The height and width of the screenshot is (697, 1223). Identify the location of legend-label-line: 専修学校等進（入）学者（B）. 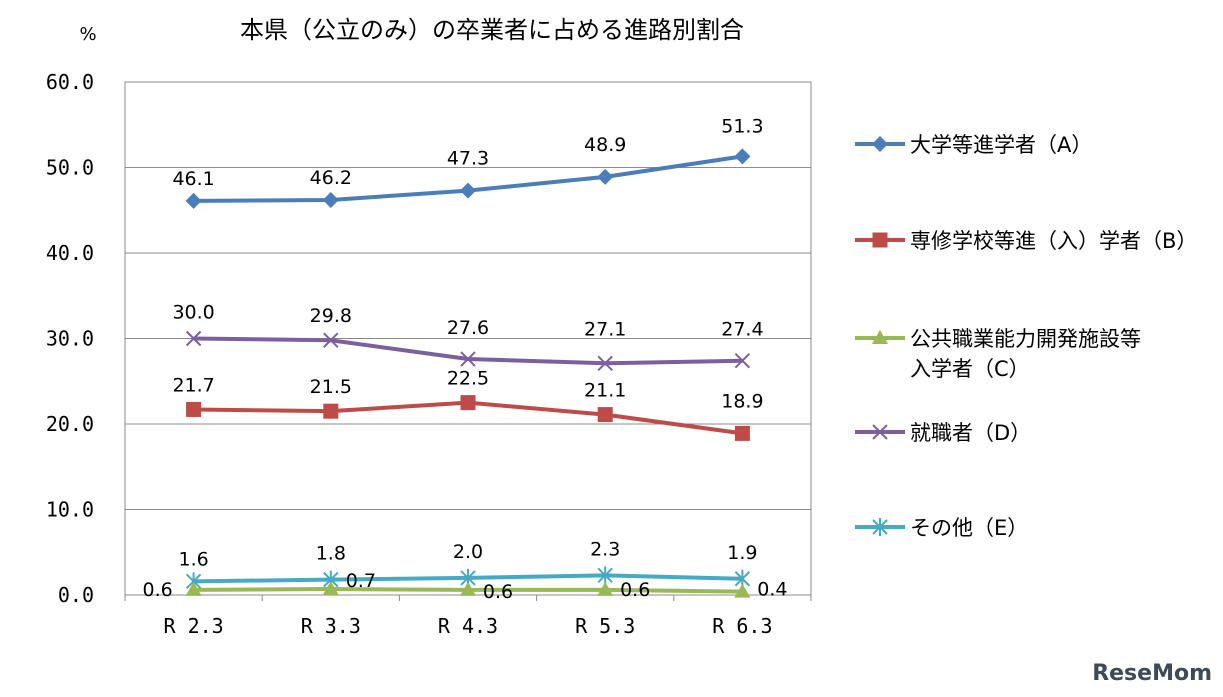
(1053, 241).